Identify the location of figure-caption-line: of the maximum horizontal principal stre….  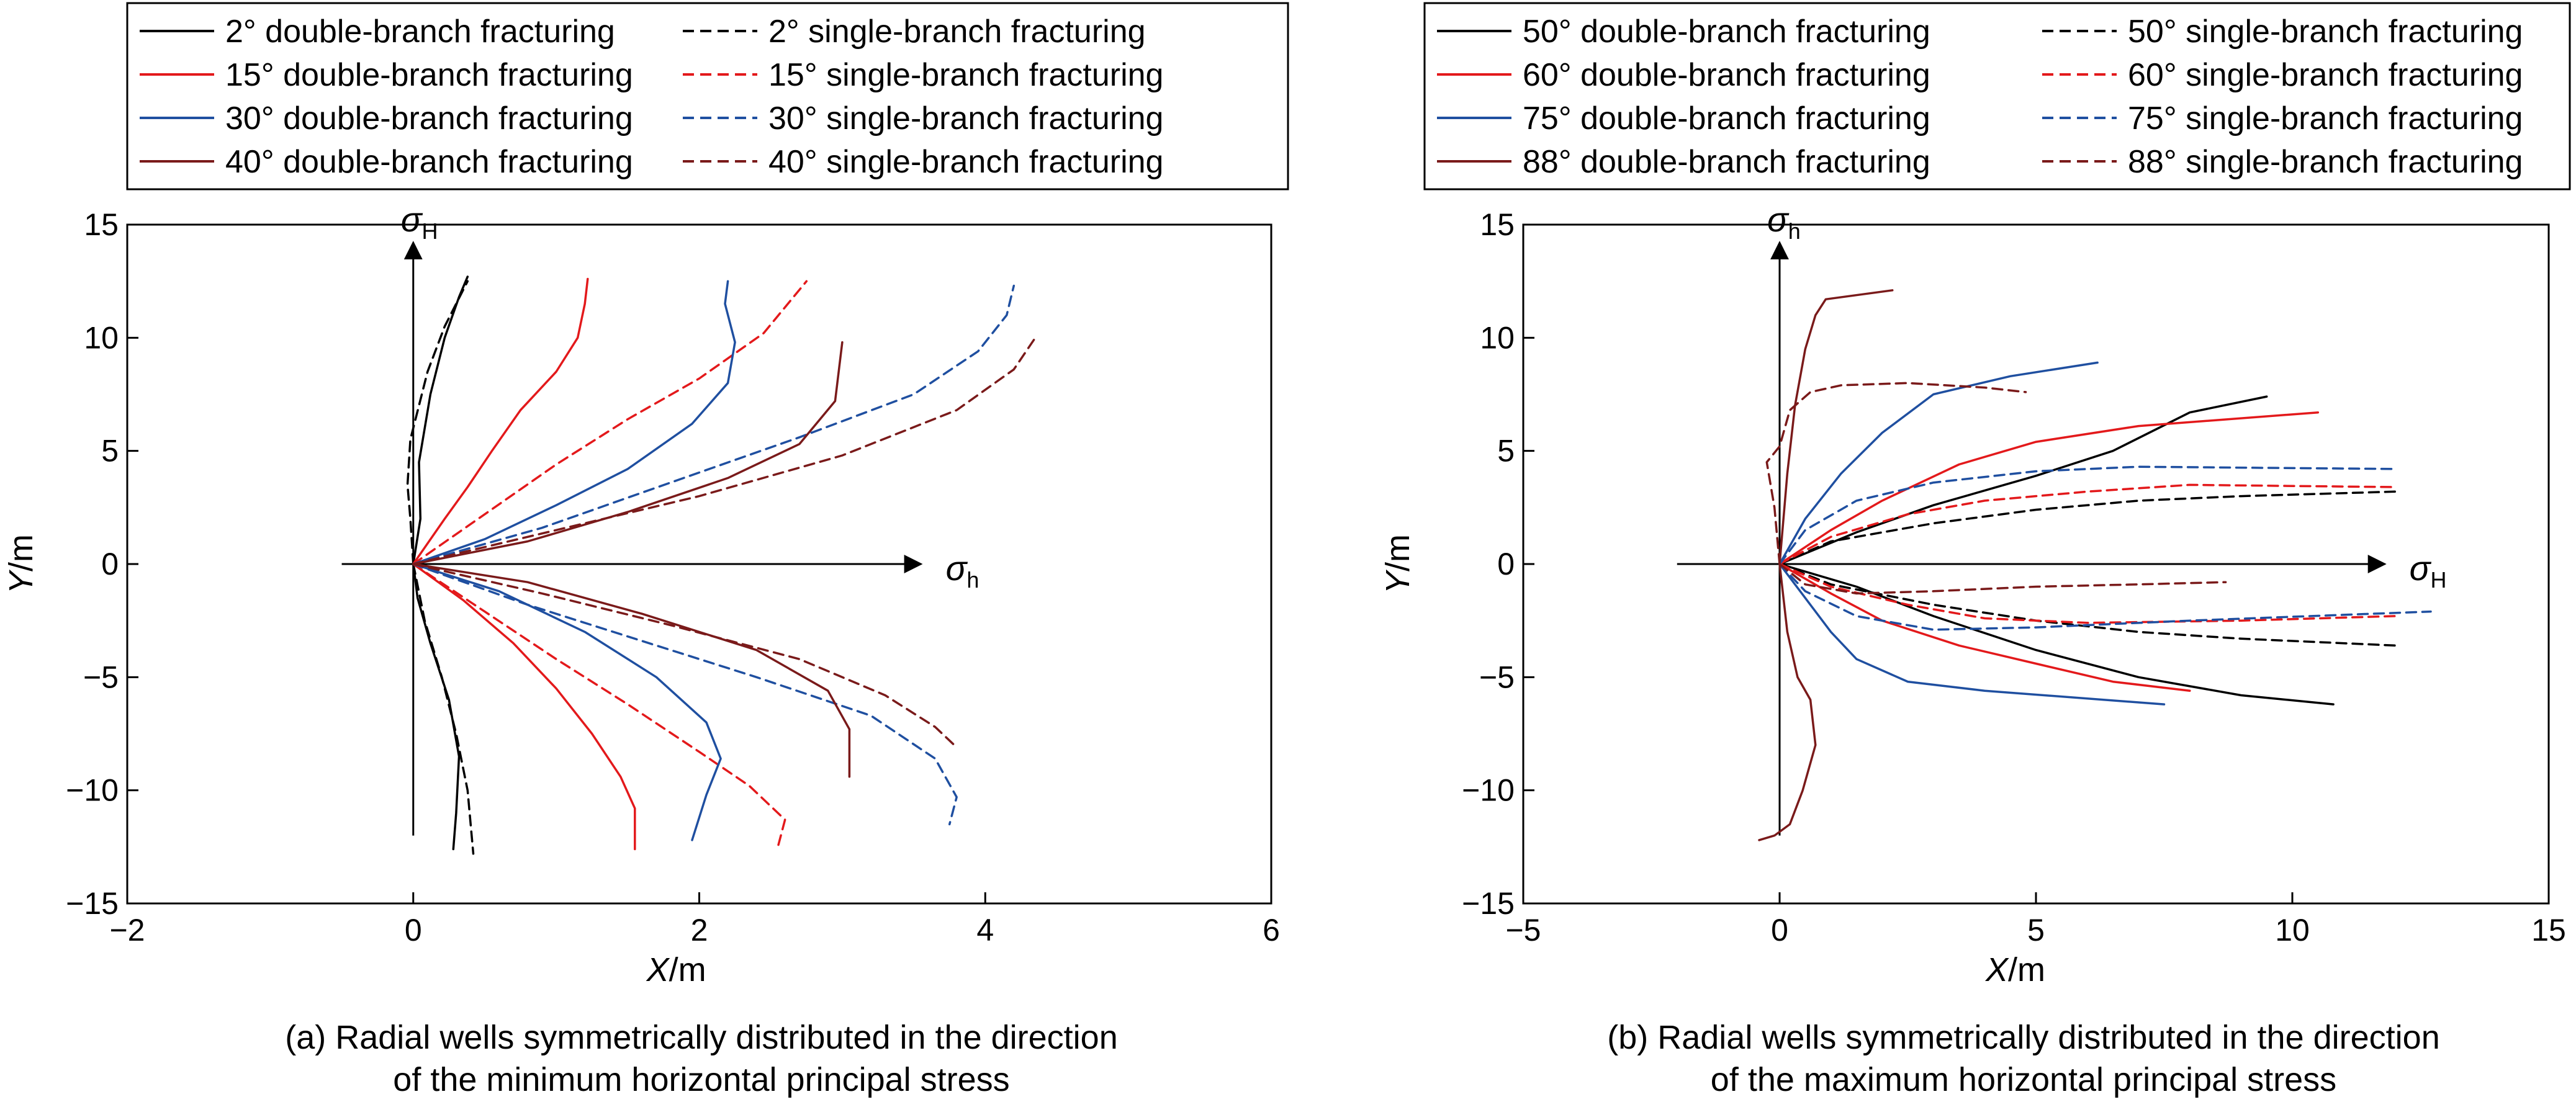
(2023, 1079).